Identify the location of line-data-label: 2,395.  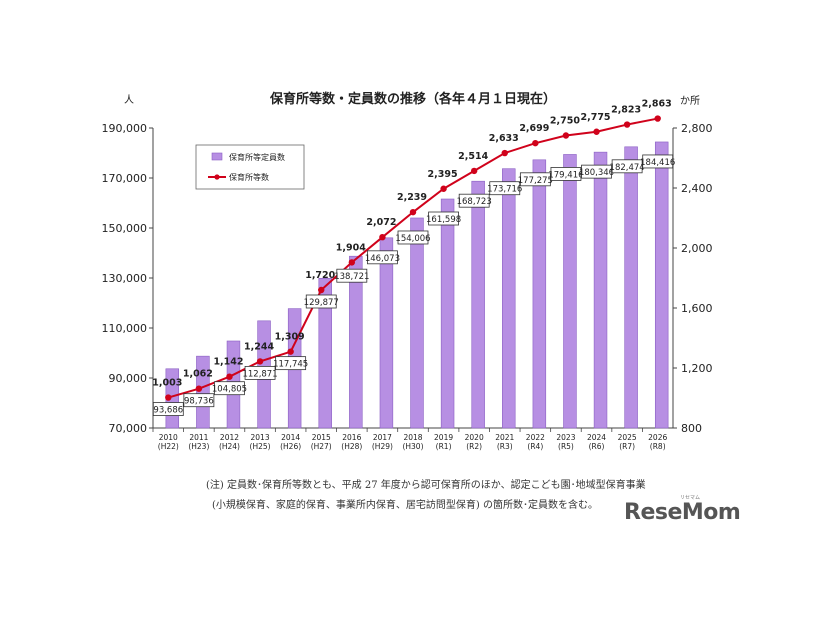
(443, 174).